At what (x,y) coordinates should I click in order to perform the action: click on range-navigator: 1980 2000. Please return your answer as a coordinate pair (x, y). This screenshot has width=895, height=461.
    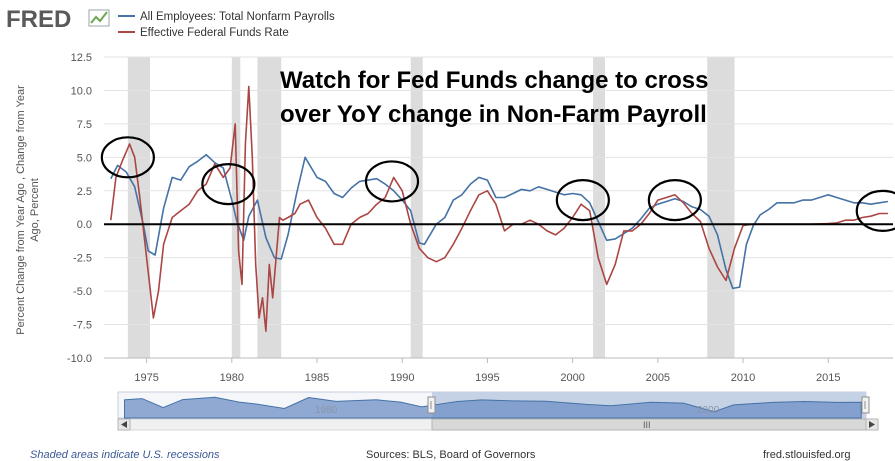
    Looking at the image, I should click on (493, 405).